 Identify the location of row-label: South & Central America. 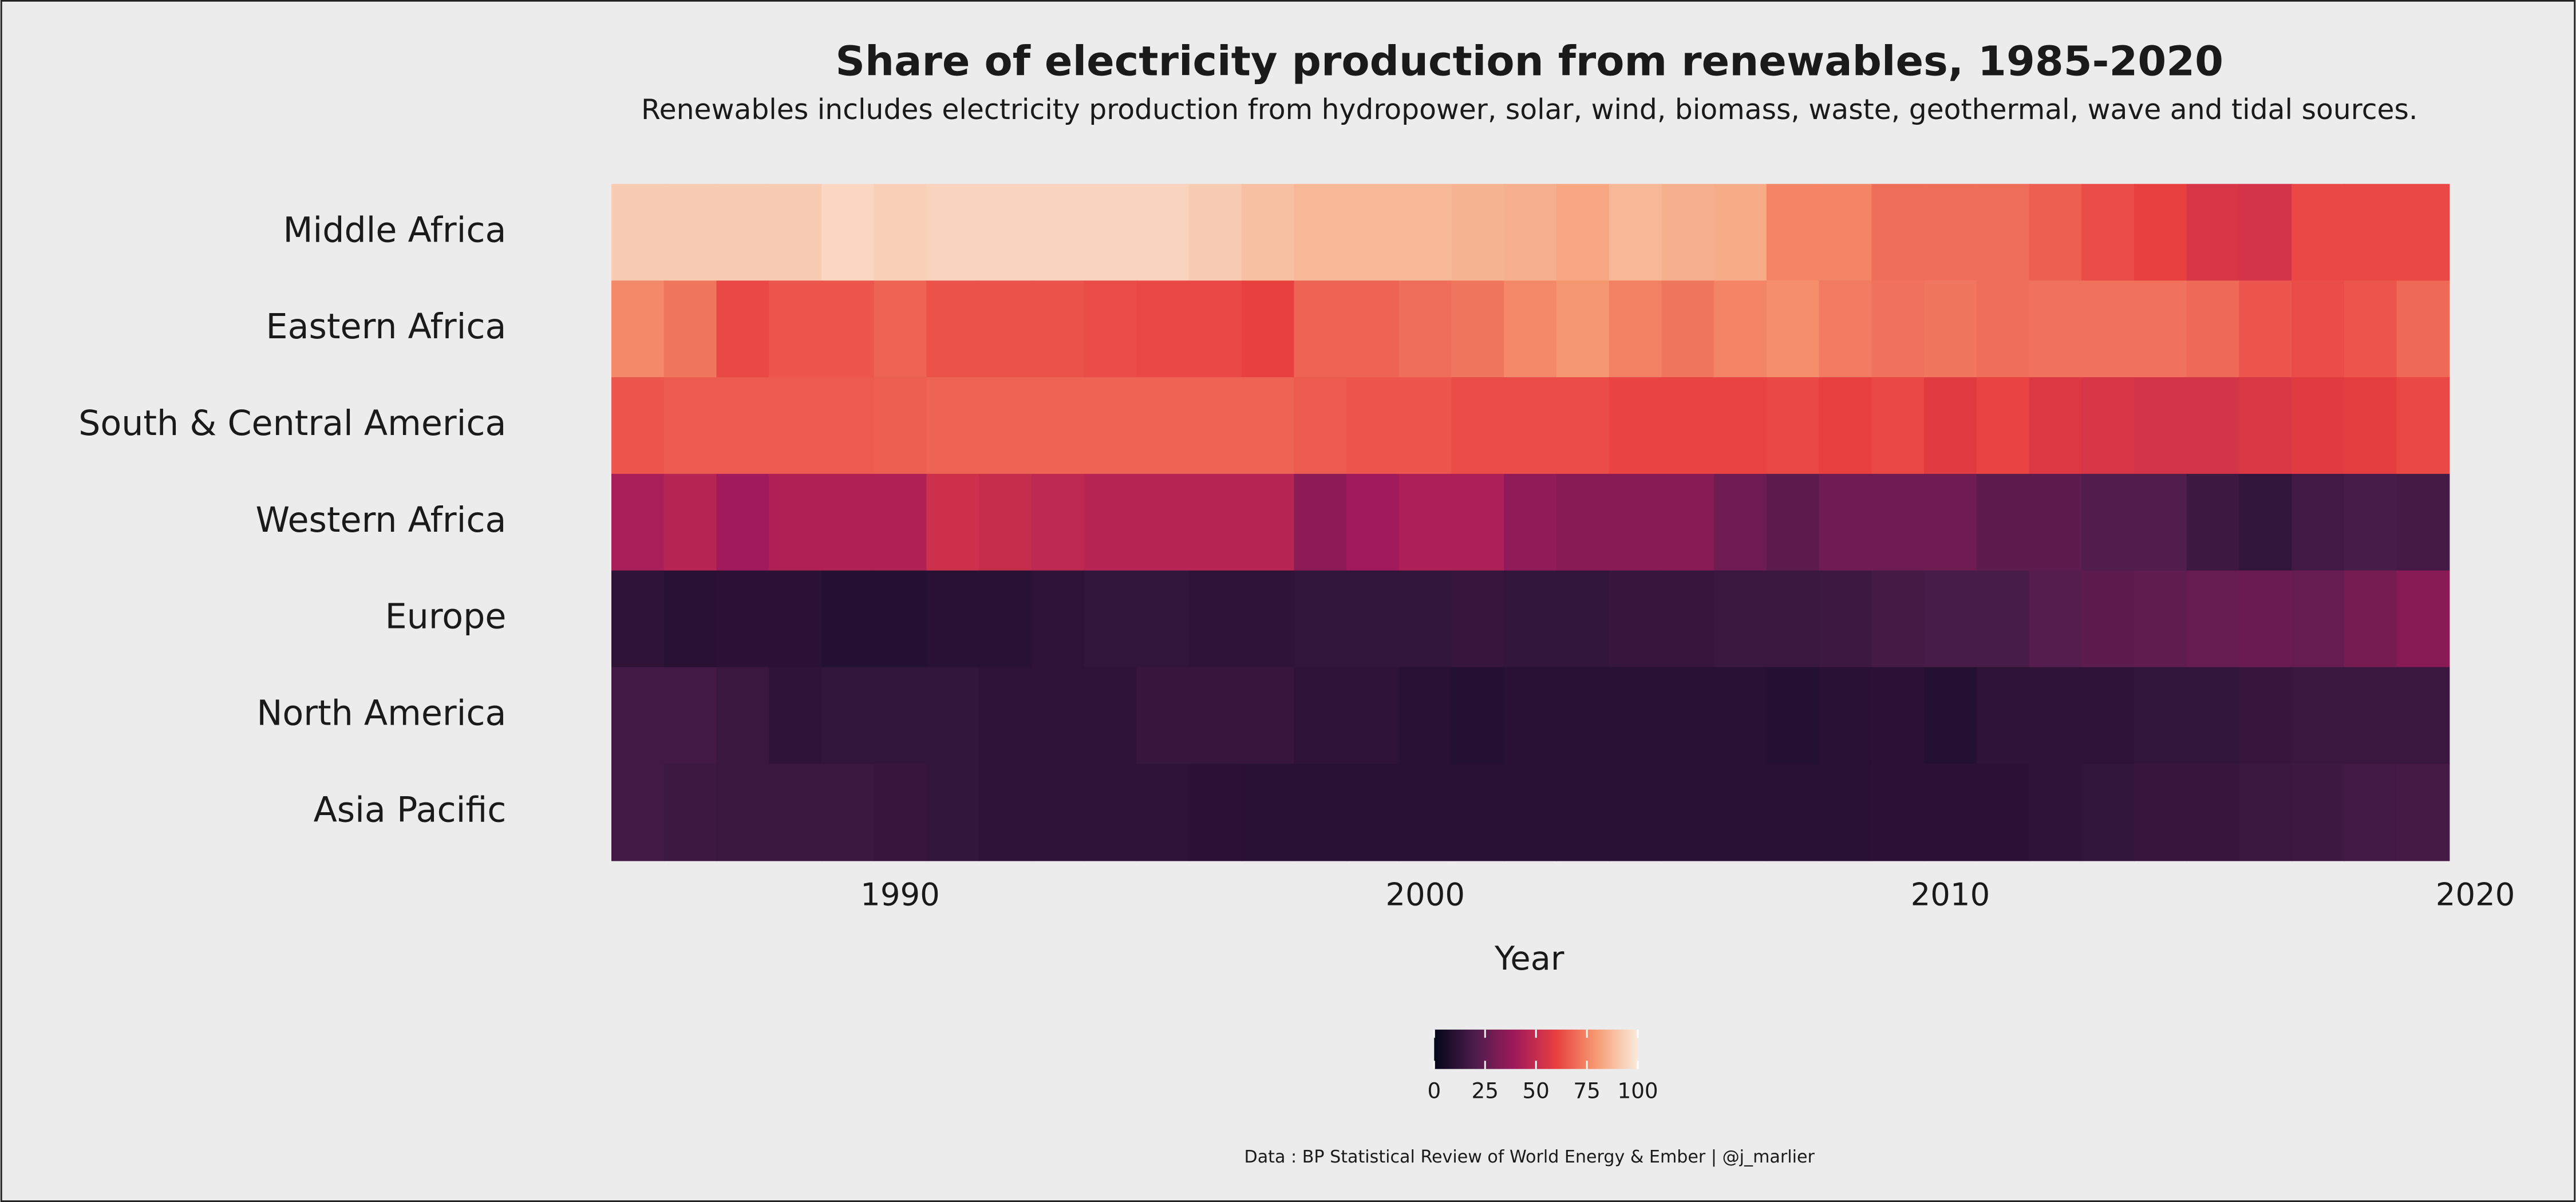
(292, 424).